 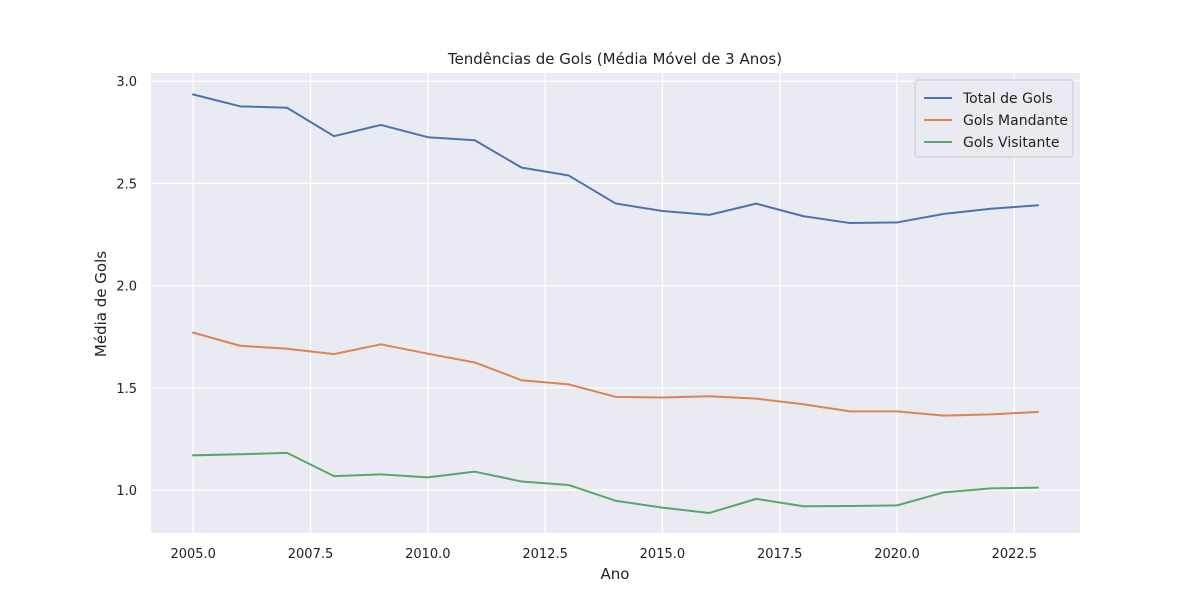 I want to click on legend: Total de Gols Gols Mandante Gols Visitante, so click(x=994, y=118).